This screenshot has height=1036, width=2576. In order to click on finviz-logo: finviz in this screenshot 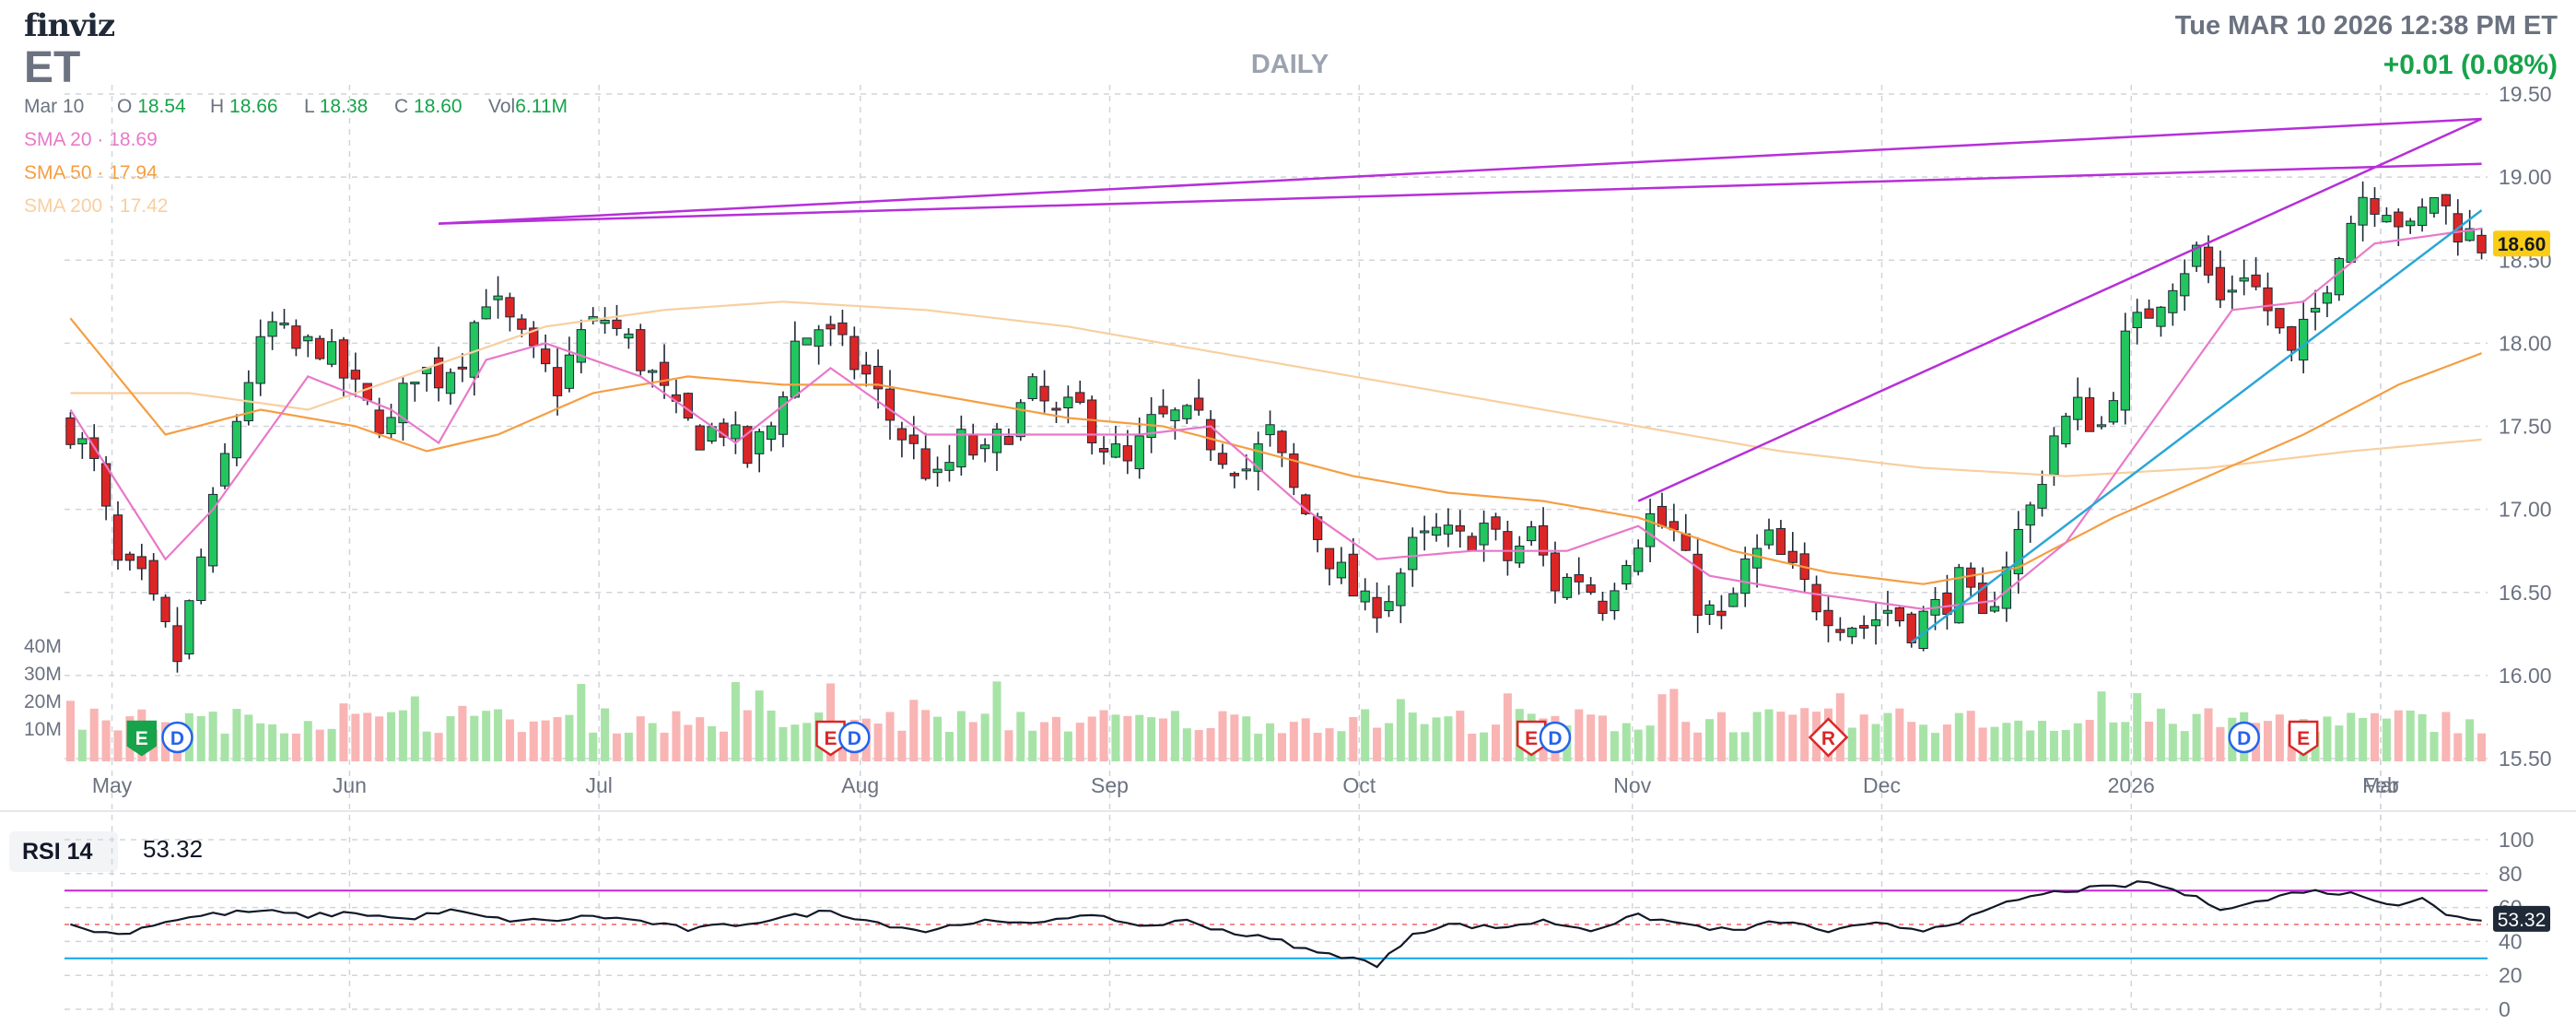, I will do `click(69, 25)`.